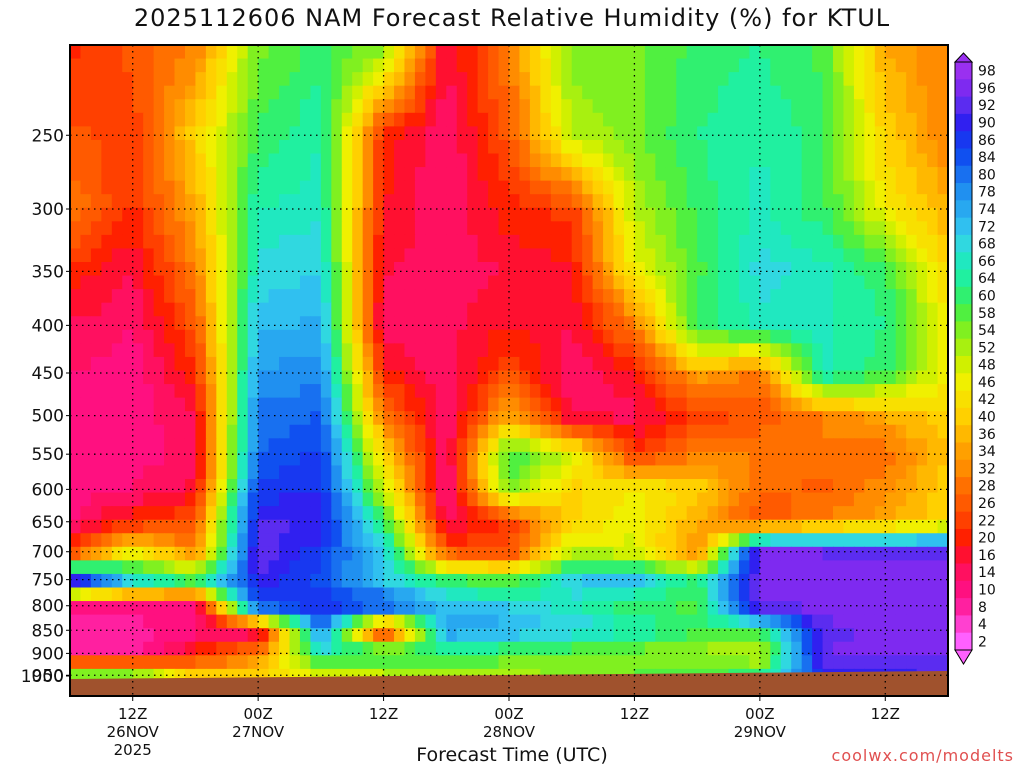  What do you see at coordinates (922, 755) in the screenshot?
I see `credit-link: coolwx.com/modelts` at bounding box center [922, 755].